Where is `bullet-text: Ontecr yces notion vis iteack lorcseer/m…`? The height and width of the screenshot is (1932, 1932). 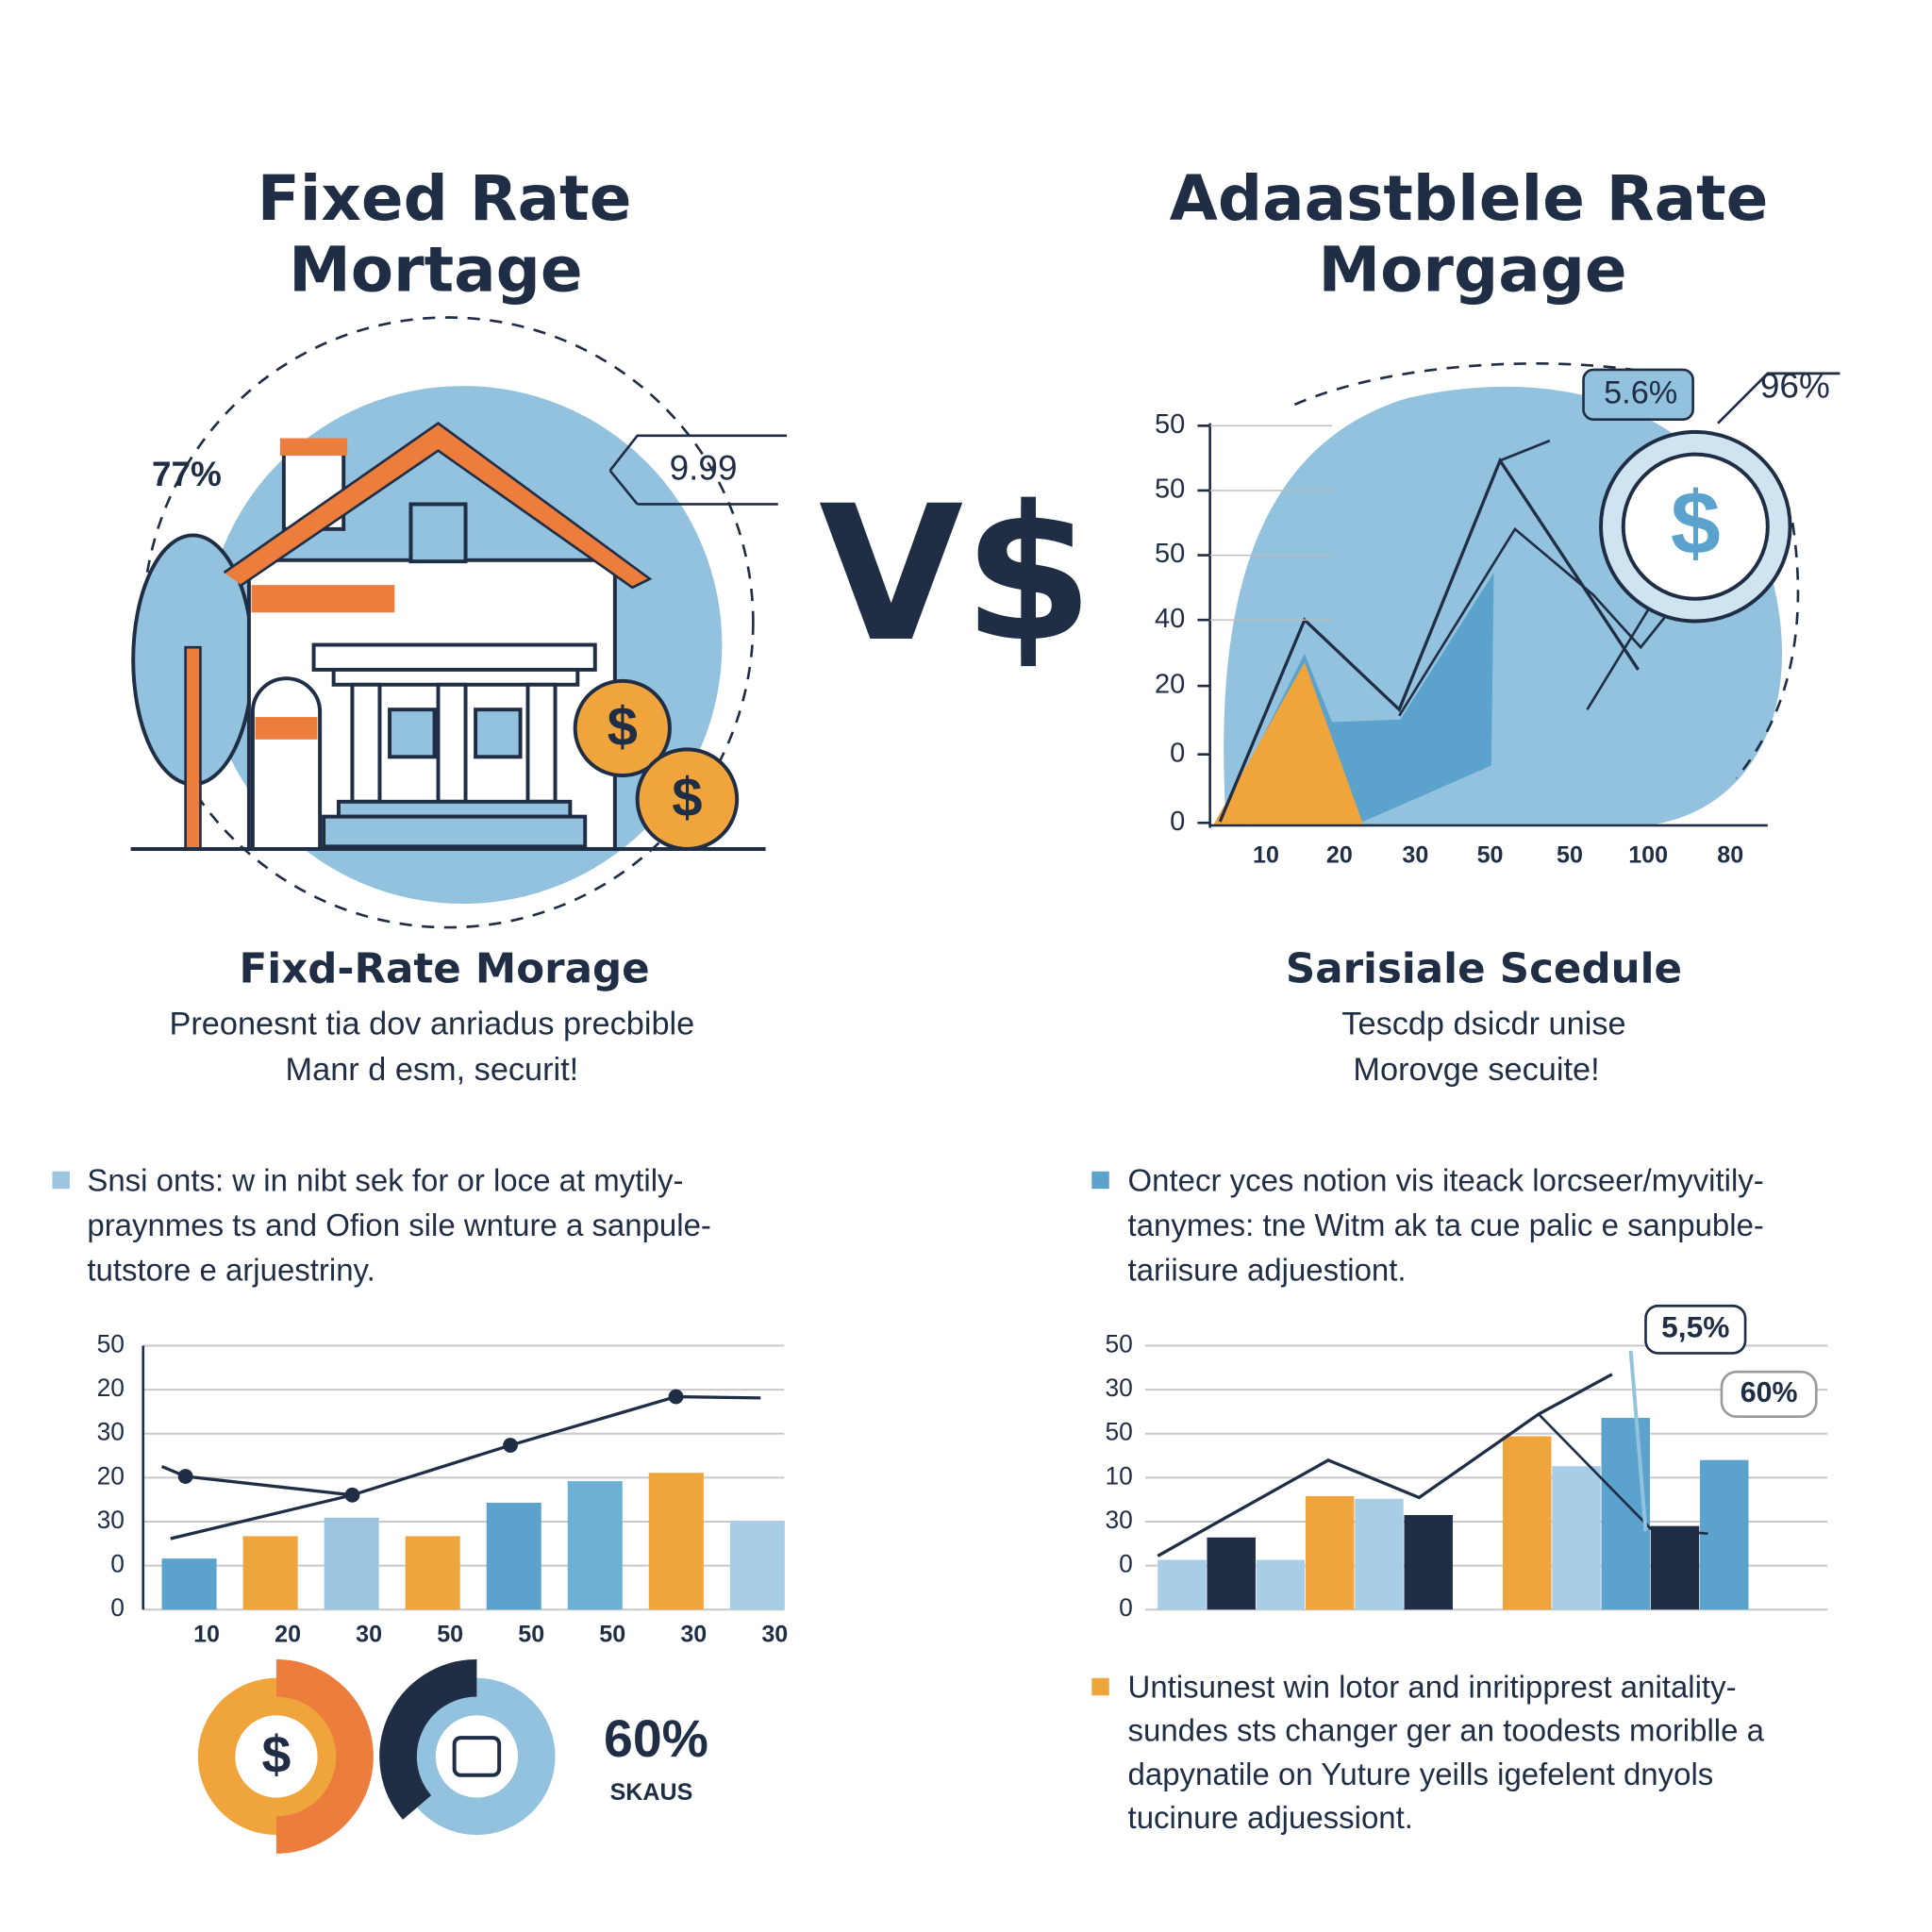
bullet-text: Ontecr yces notion vis iteack lorcseer/m… is located at coordinates (1446, 1179).